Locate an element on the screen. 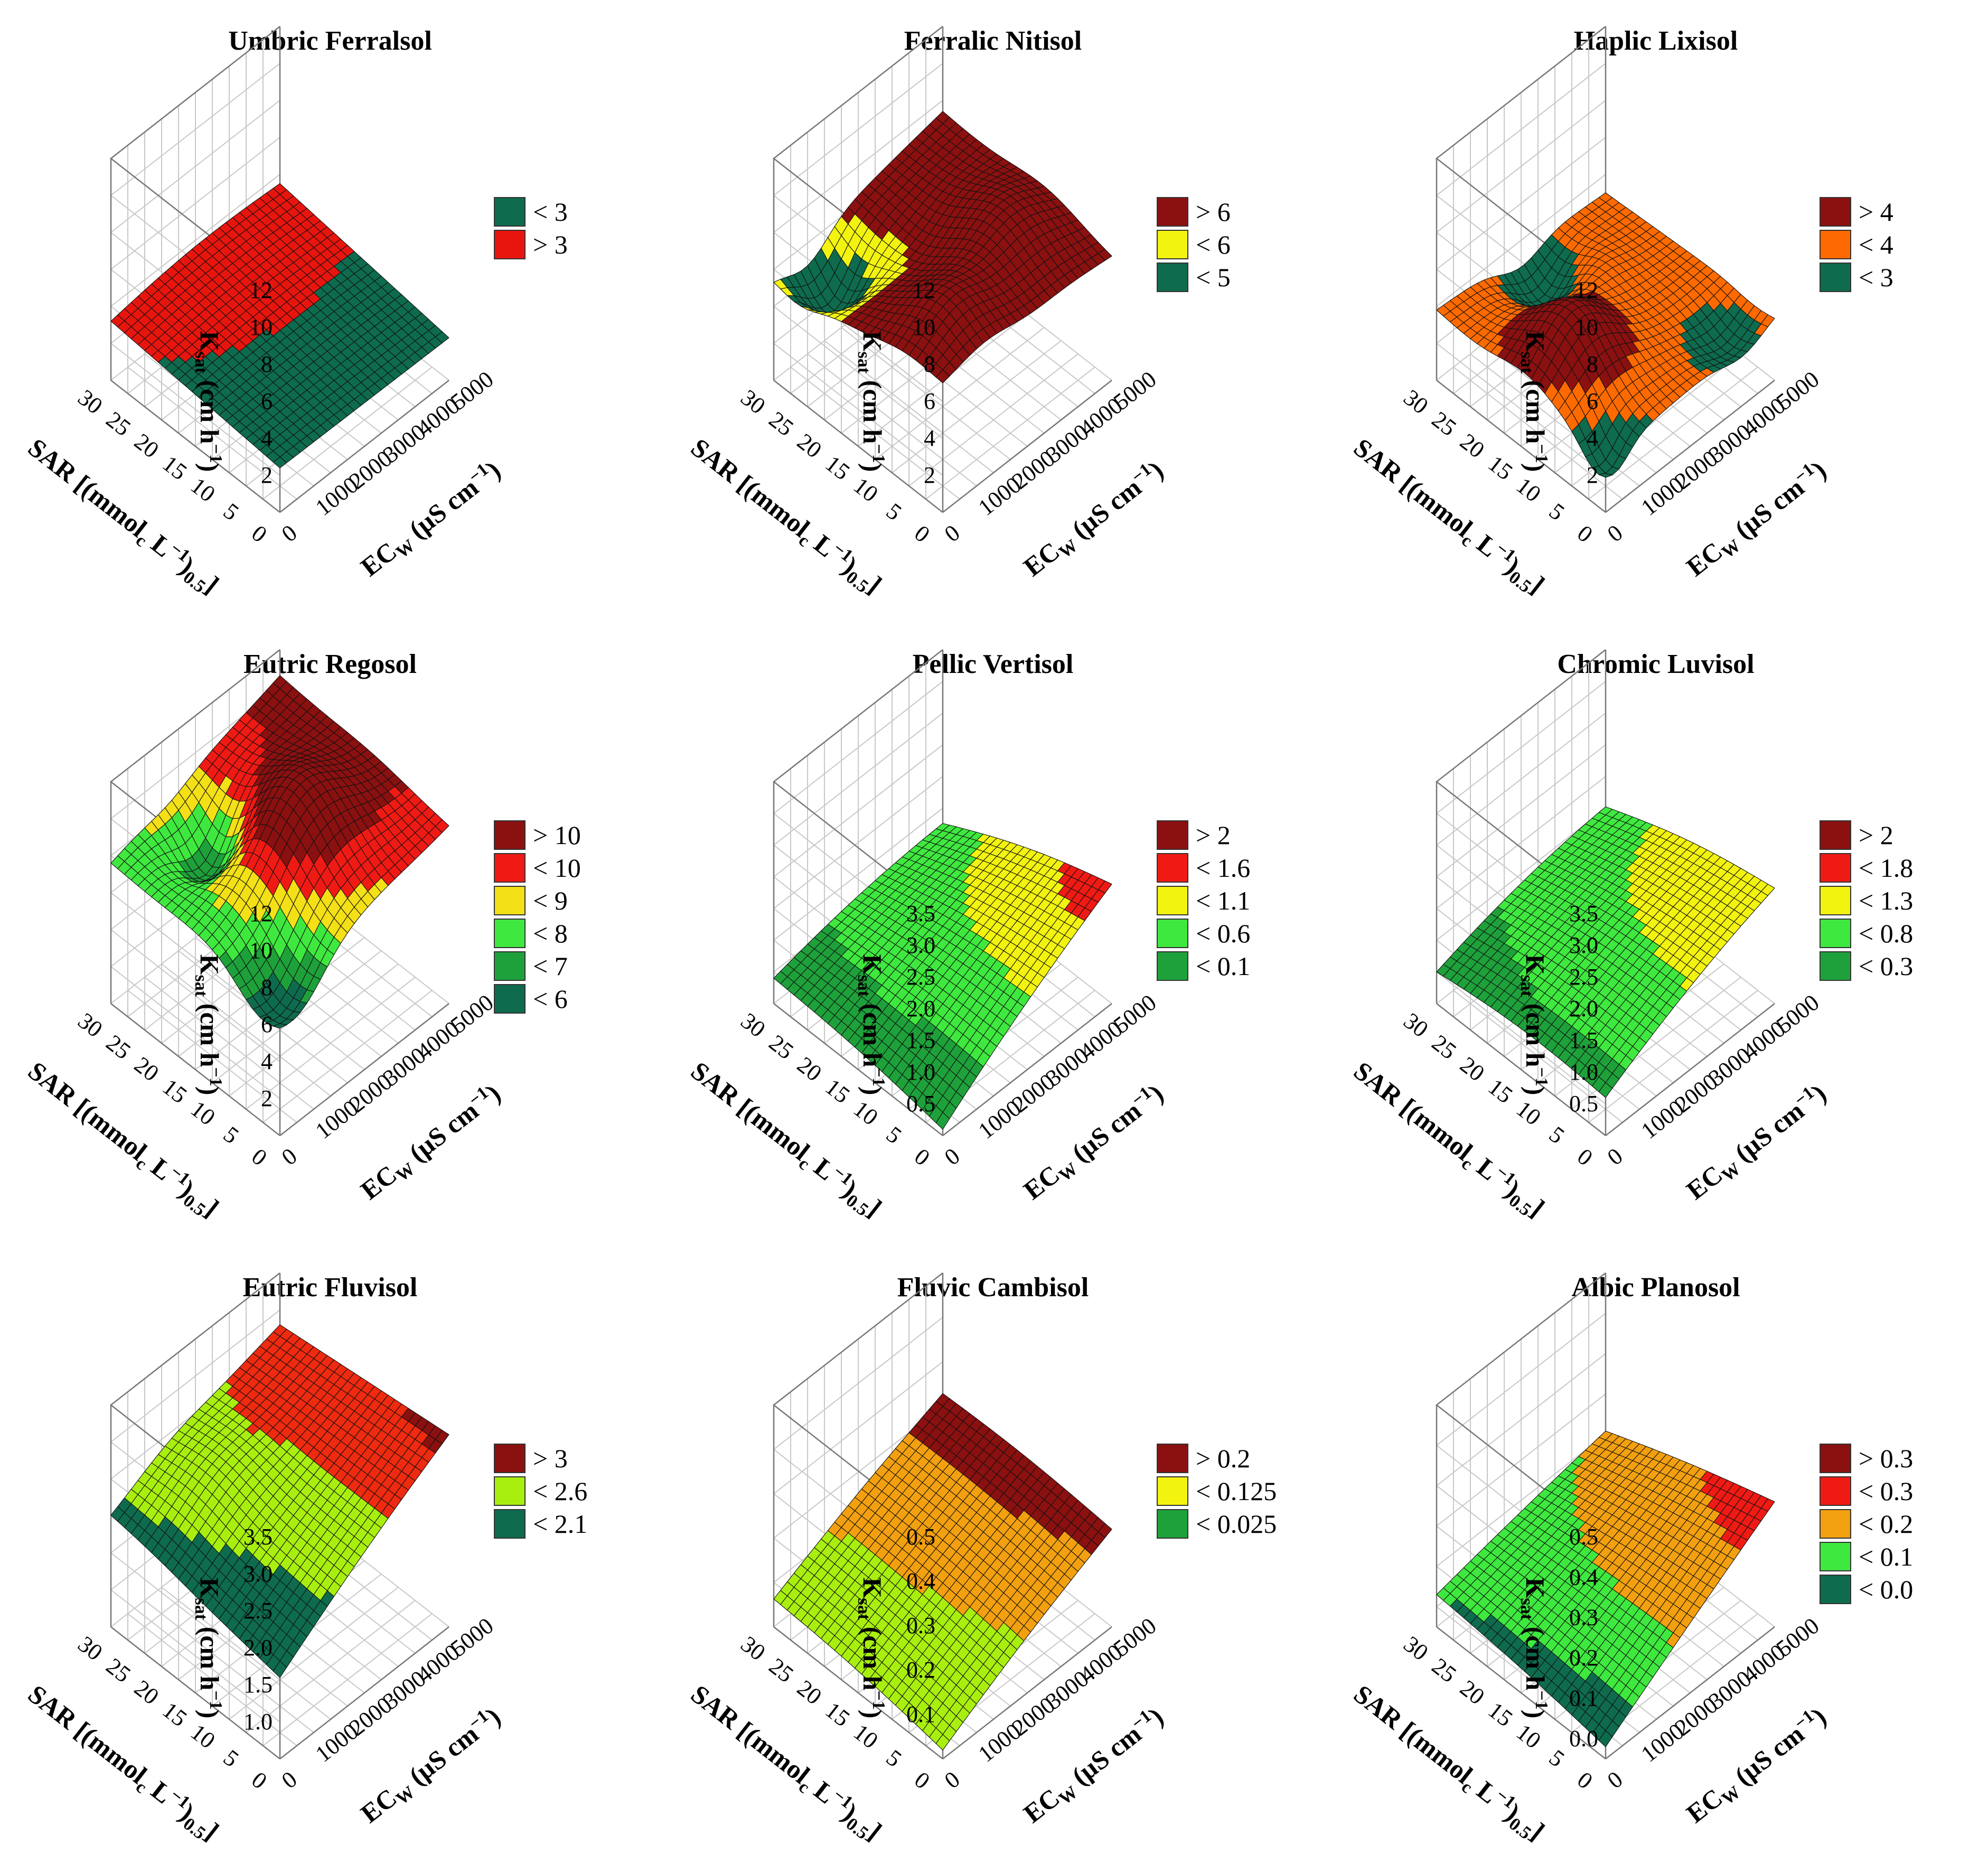 The width and height of the screenshot is (1988, 1873). legend-entry: > 3 is located at coordinates (531, 244).